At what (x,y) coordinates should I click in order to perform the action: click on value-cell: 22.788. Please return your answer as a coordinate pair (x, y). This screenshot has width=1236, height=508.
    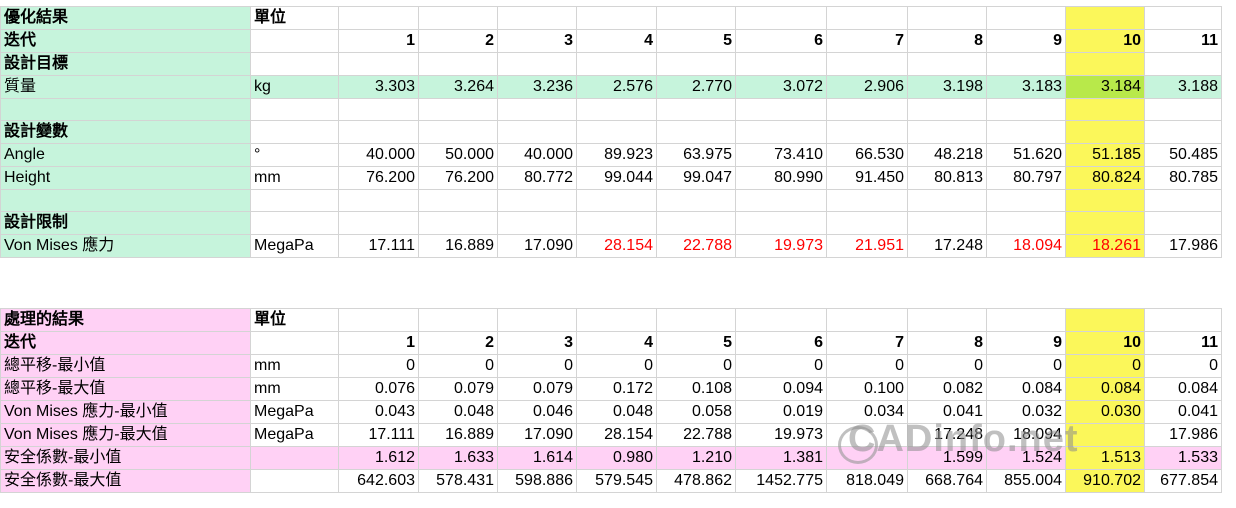
    Looking at the image, I should click on (696, 246).